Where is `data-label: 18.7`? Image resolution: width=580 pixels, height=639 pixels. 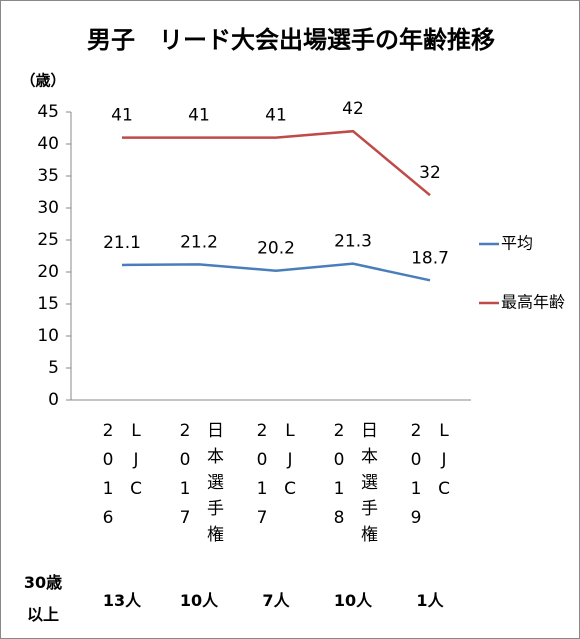
data-label: 18.7 is located at coordinates (430, 258).